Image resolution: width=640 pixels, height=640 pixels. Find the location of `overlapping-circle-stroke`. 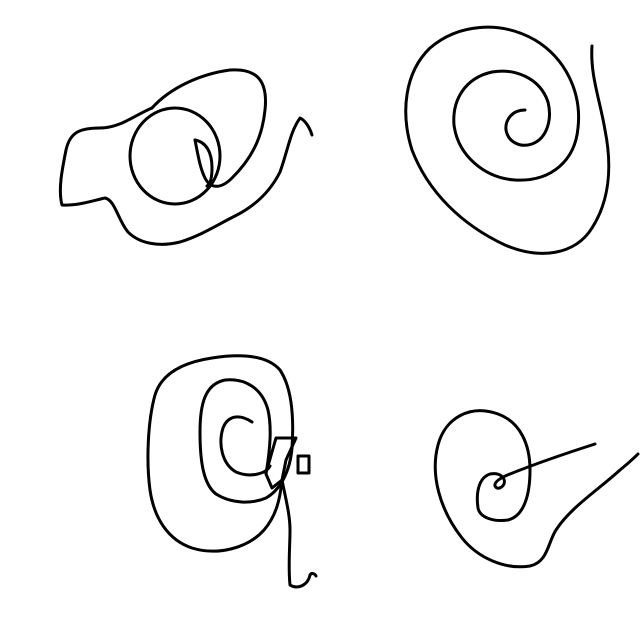

overlapping-circle-stroke is located at coordinates (175, 156).